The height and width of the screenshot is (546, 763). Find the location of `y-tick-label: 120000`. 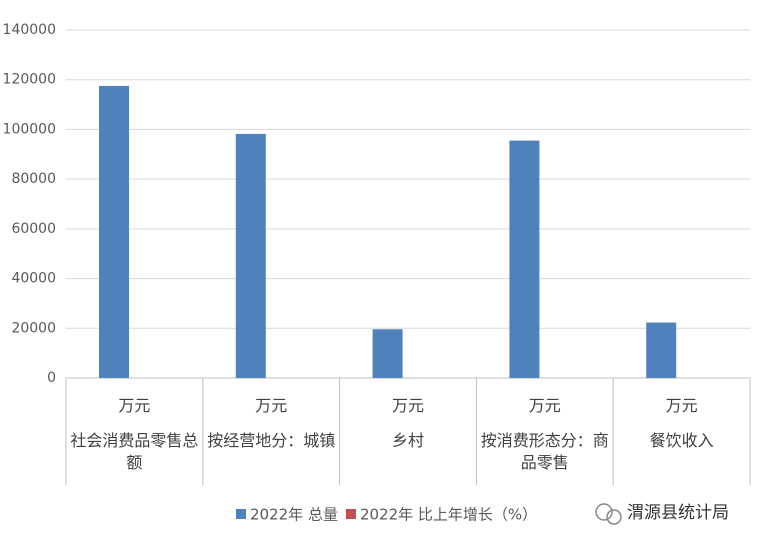

y-tick-label: 120000 is located at coordinates (29, 80).